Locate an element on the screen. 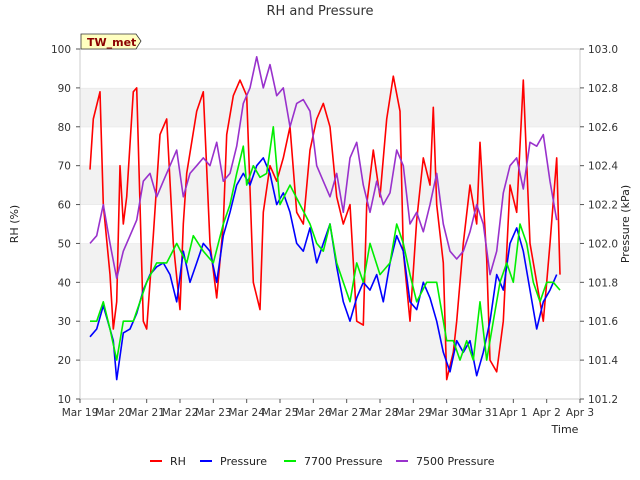 This screenshot has width=640, height=480. y2-tick-label: 103.0 is located at coordinates (603, 50).